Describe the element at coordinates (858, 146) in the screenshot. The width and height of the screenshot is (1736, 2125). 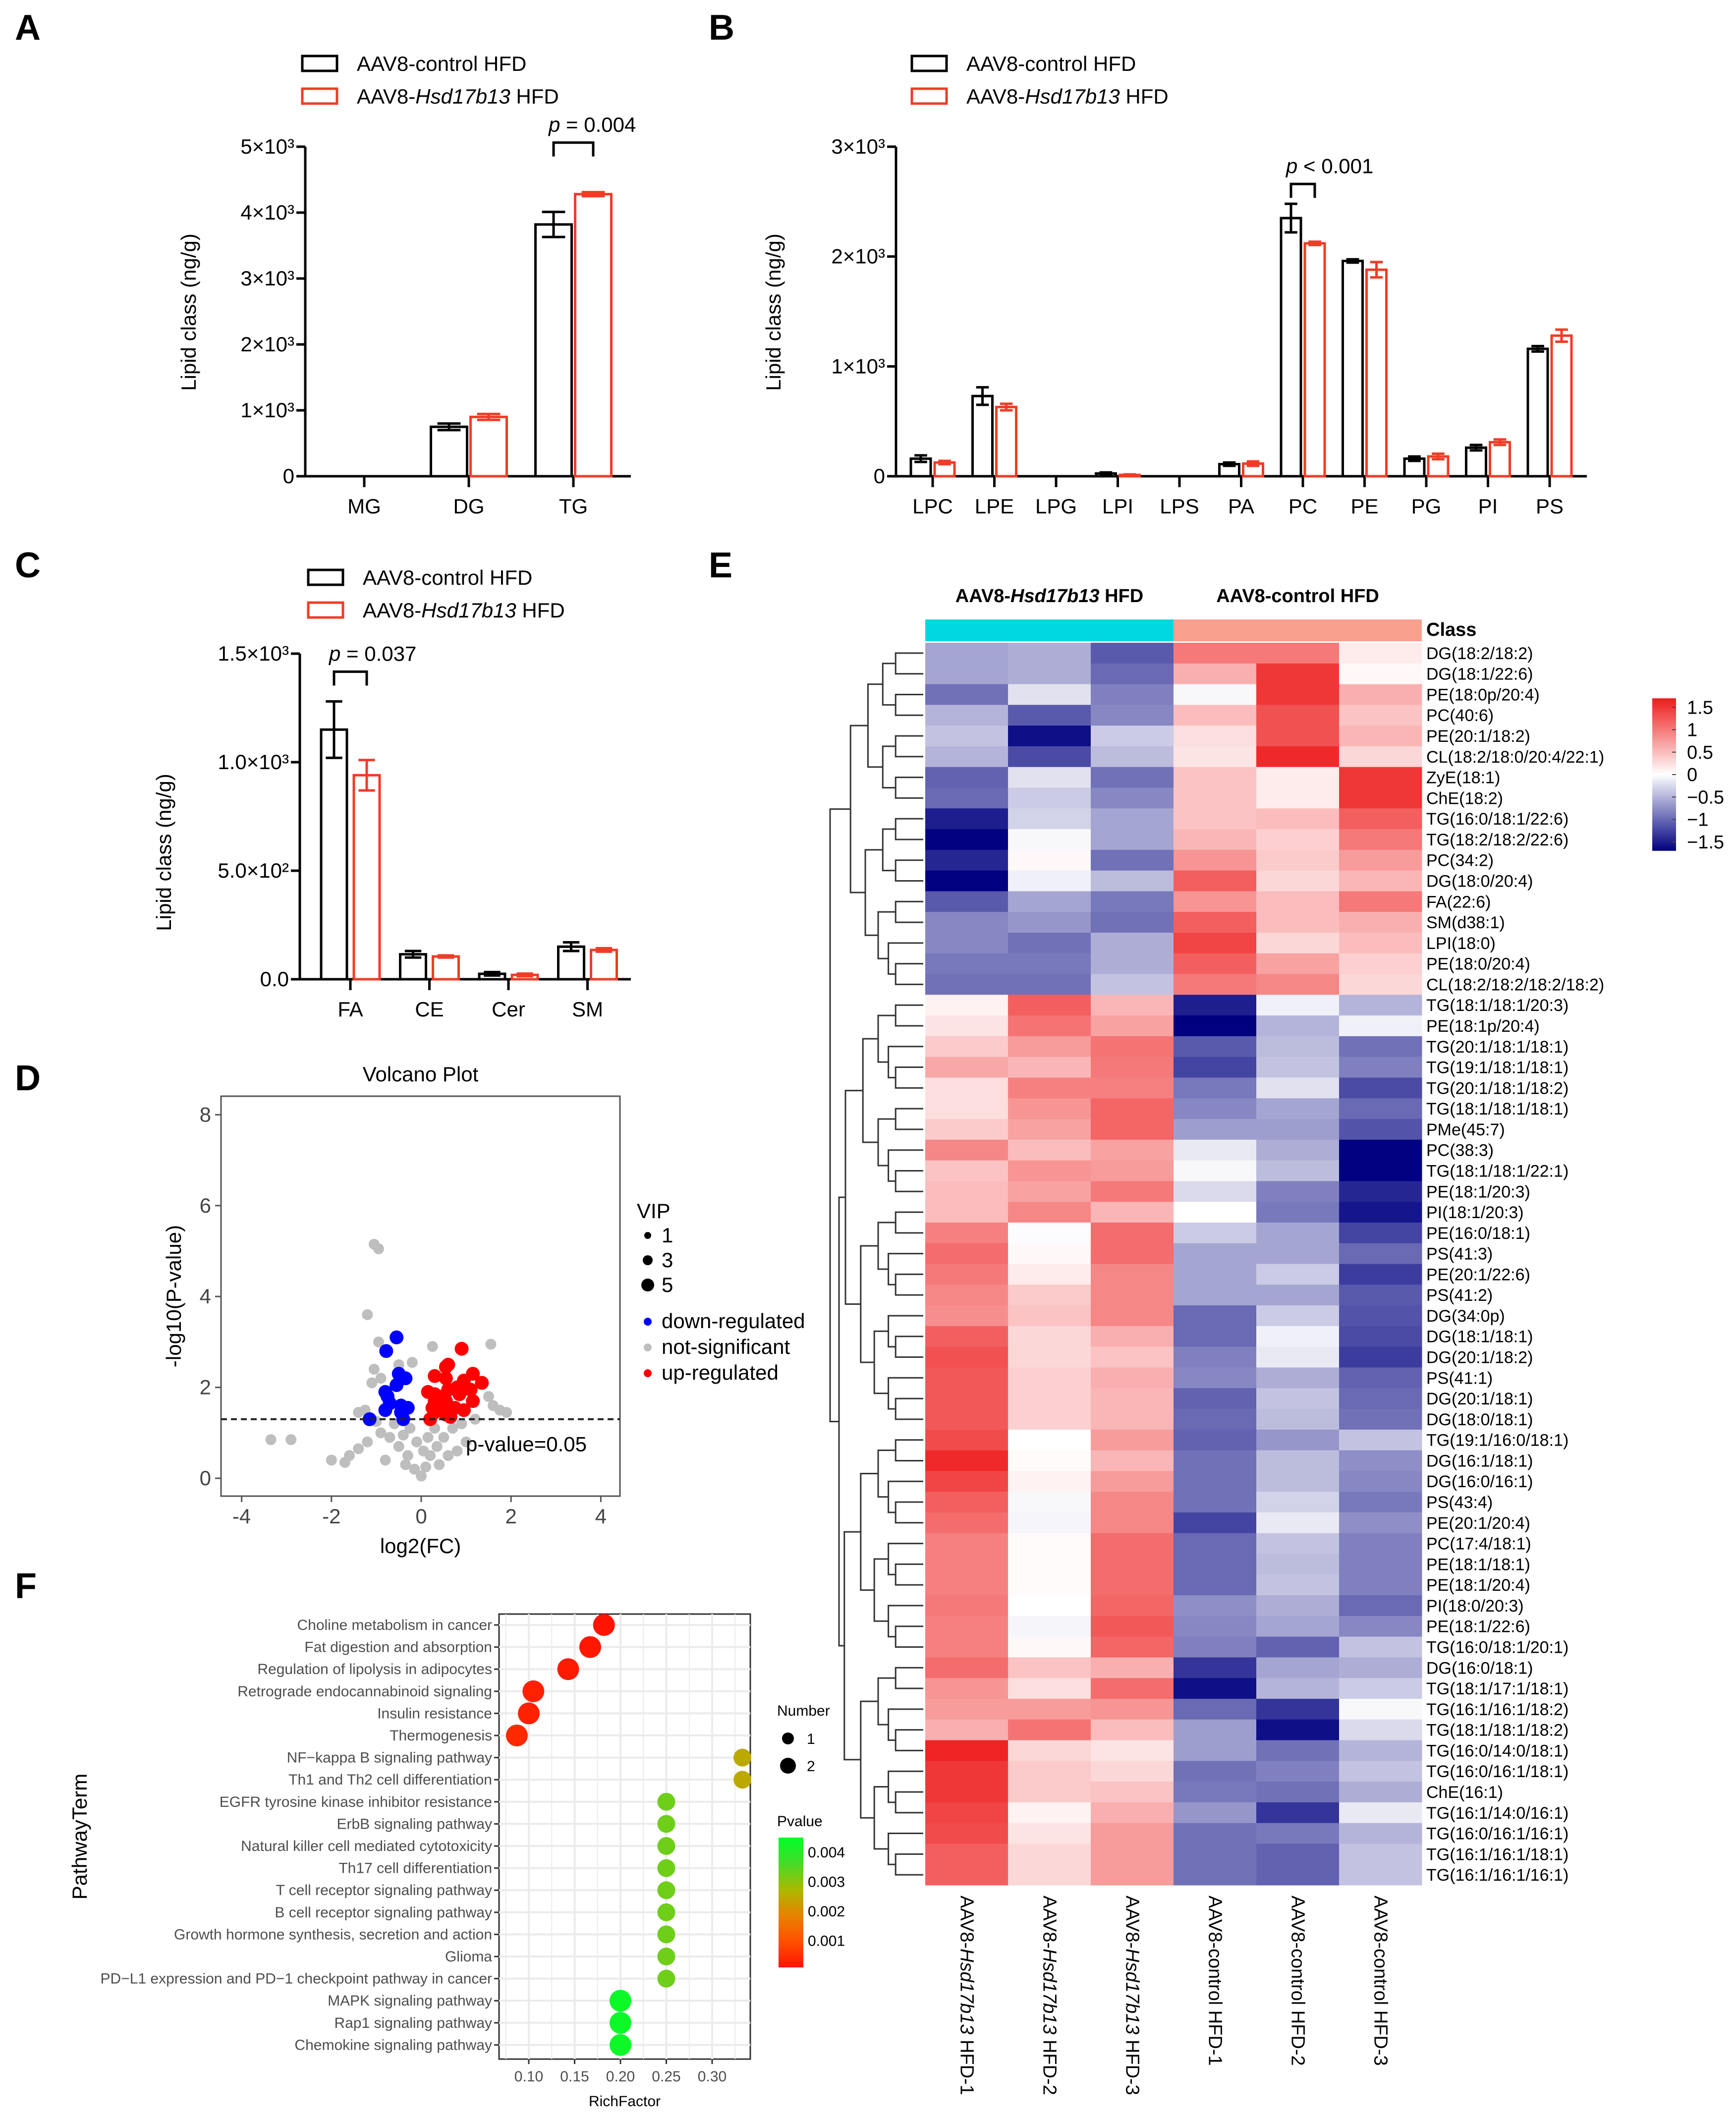
I see `y-tick-label: 3×10³` at that location.